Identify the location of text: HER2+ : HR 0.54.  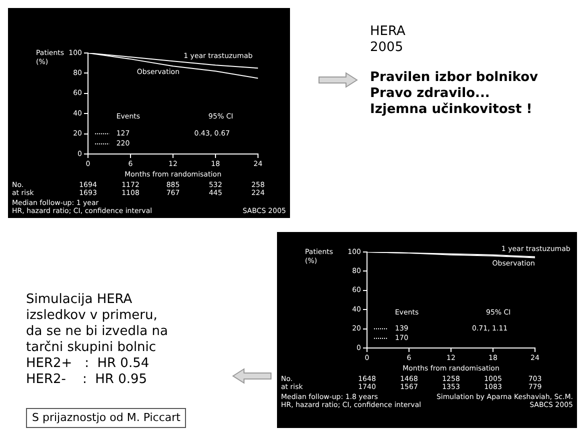
(88, 364).